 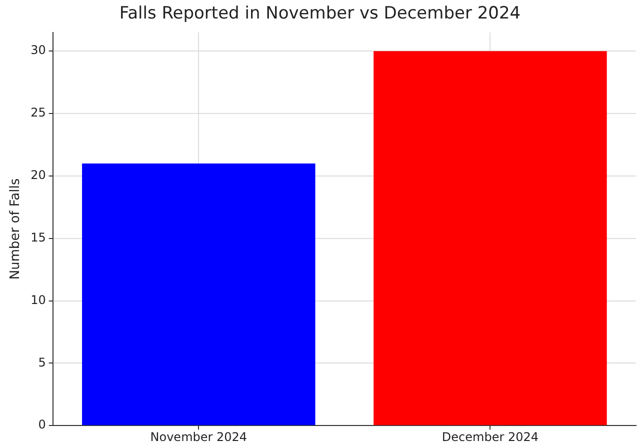 I want to click on y-tick-label: 20, so click(x=38, y=175).